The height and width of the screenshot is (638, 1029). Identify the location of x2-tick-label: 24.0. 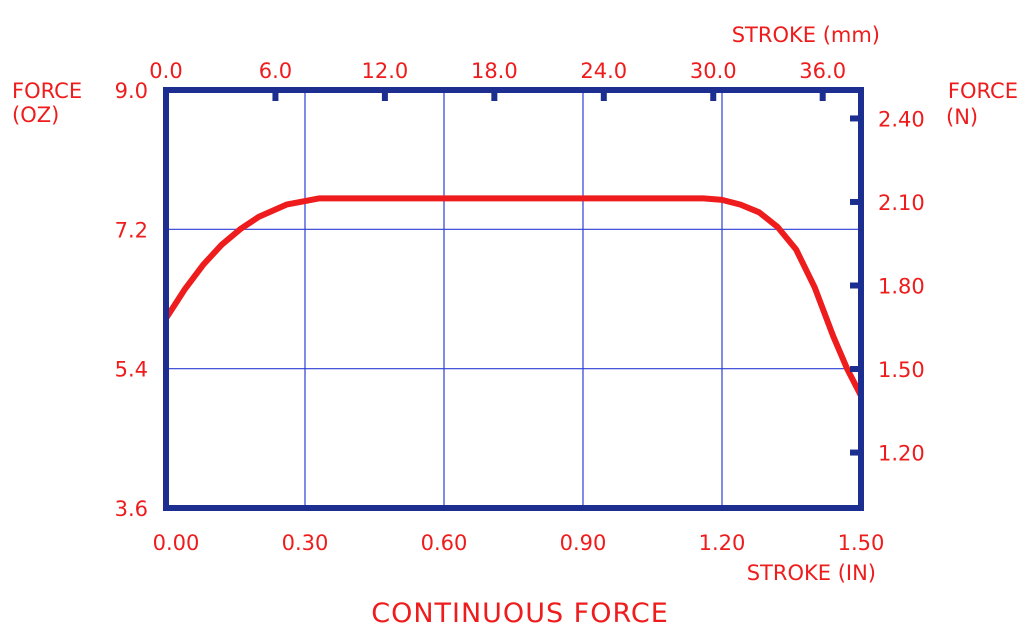
(603, 71).